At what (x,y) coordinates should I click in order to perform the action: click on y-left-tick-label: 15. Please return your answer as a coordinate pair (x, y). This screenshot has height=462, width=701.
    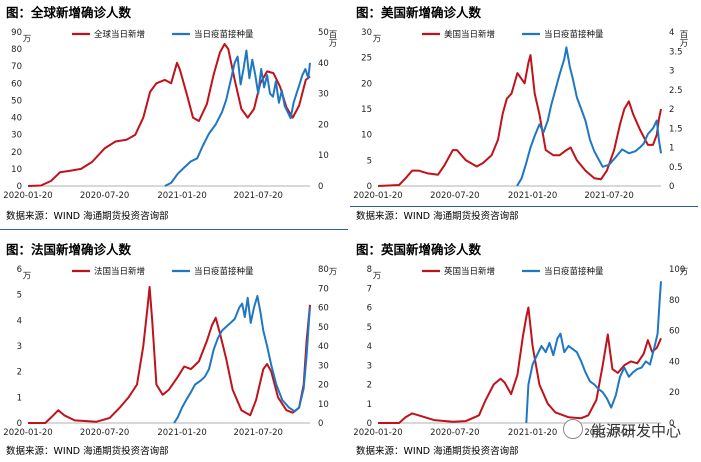
    Looking at the image, I should click on (366, 110).